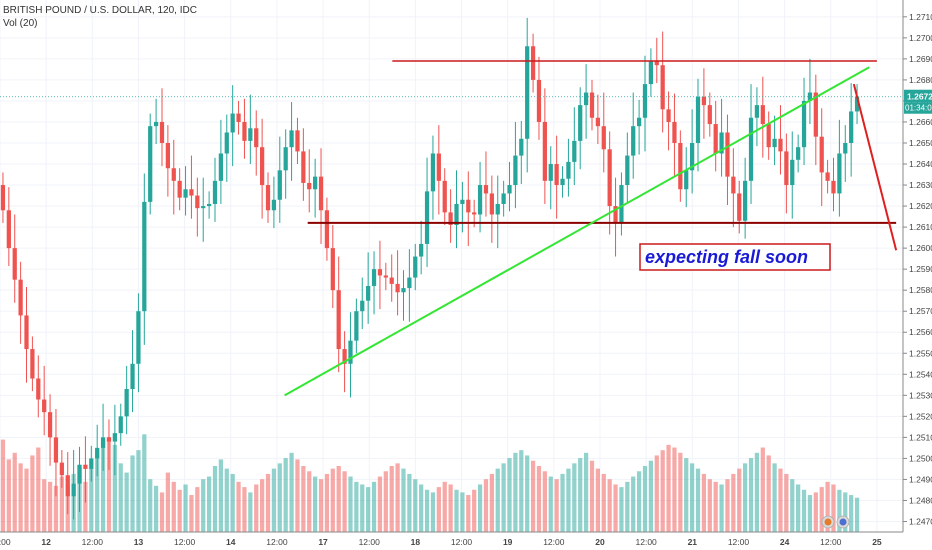  I want to click on annotation-box, so click(735, 257).